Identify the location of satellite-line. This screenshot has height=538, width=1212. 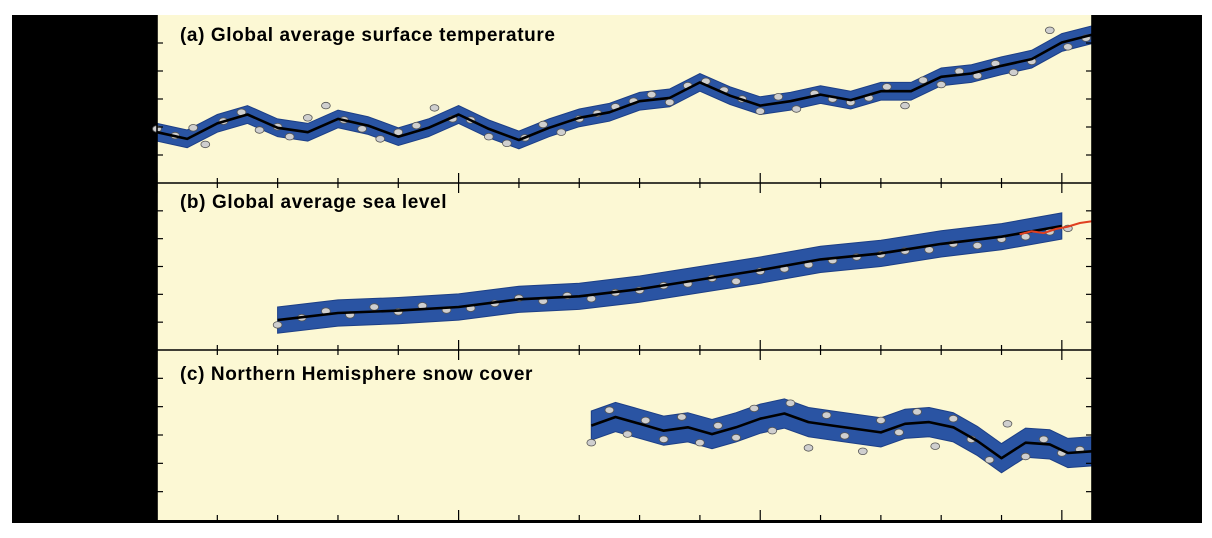
(1056, 228).